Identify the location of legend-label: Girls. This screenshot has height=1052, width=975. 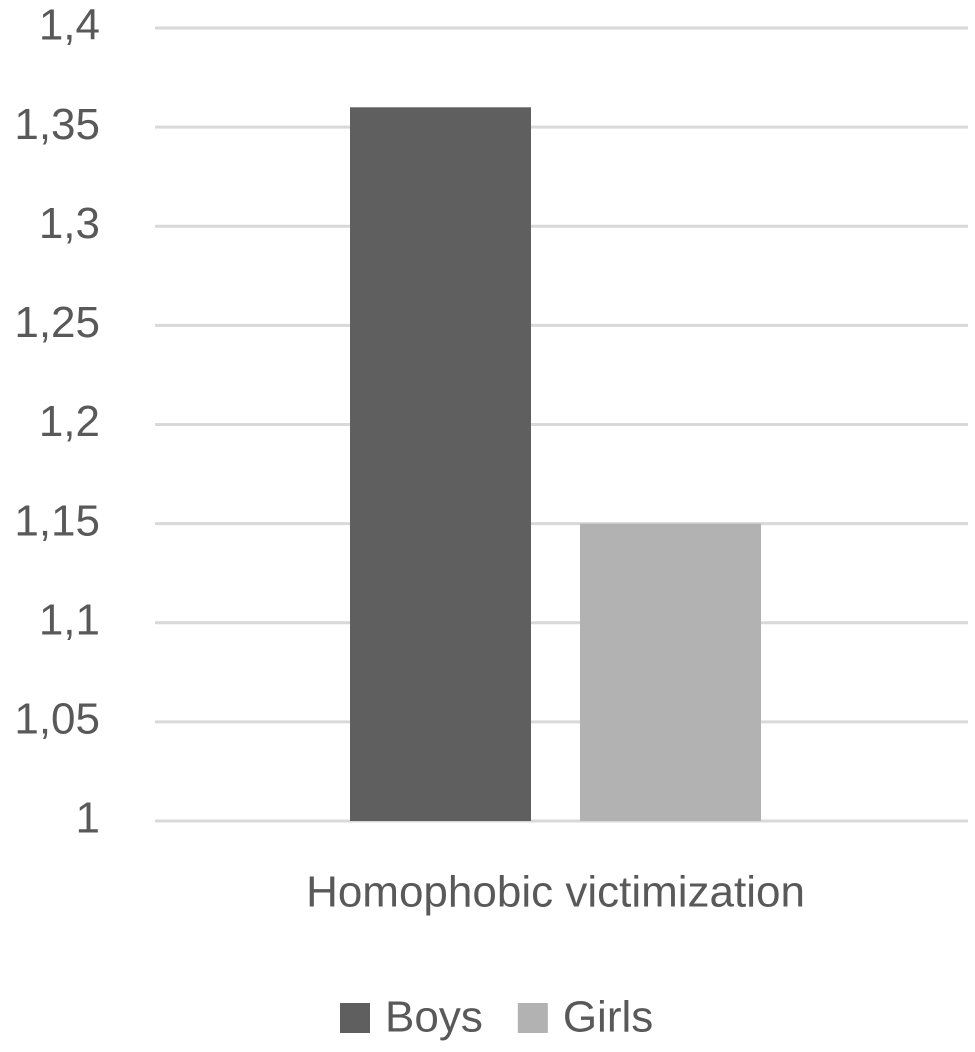
(608, 1017).